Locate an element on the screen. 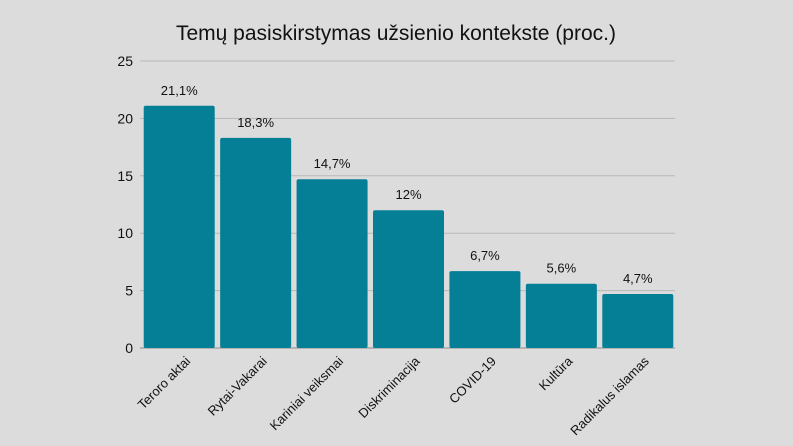 This screenshot has width=793, height=446. y-tick-label: 20 is located at coordinates (125, 118).